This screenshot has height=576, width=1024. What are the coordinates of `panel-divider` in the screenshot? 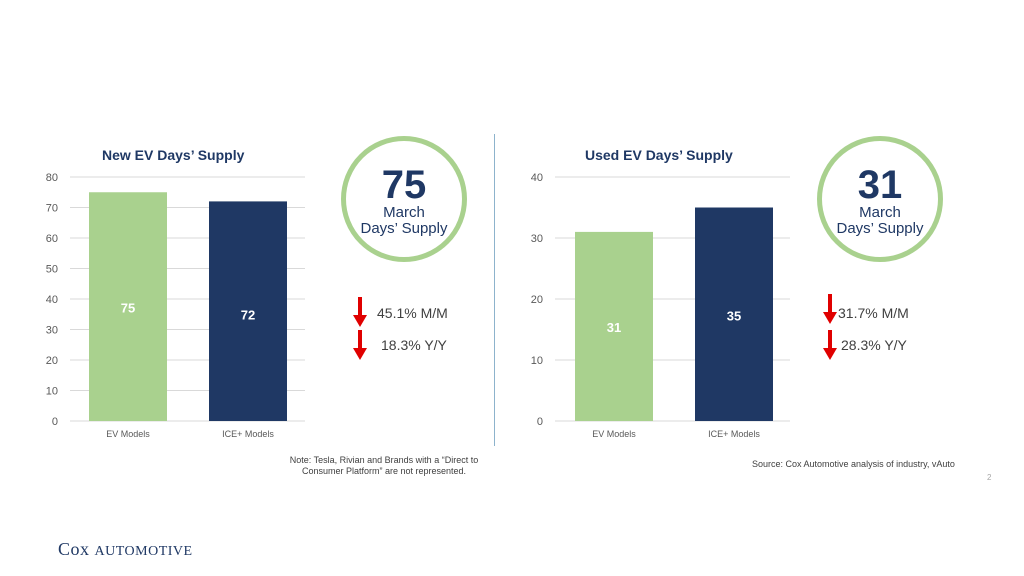 It's located at (494, 290).